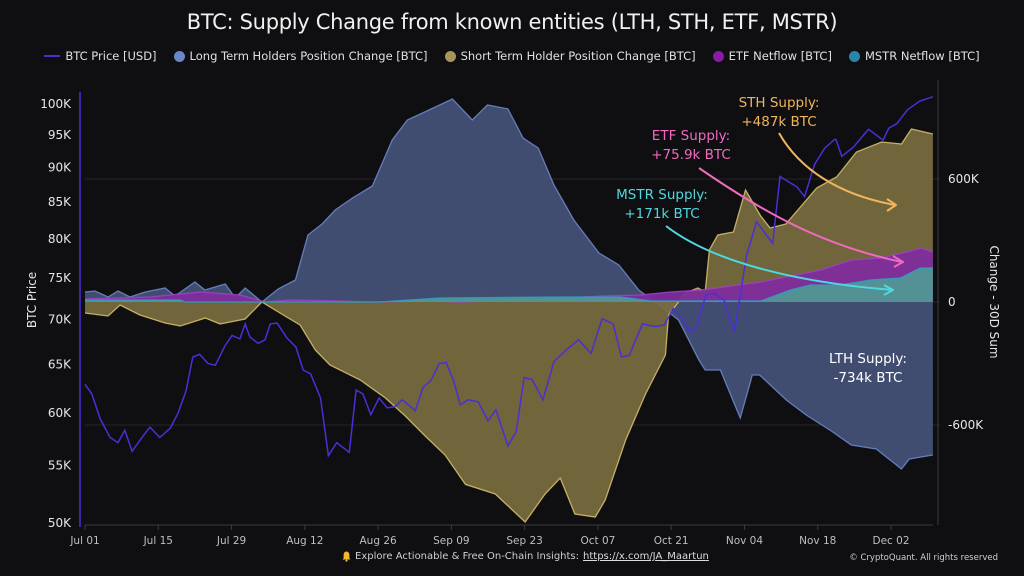 This screenshot has width=1024, height=576. What do you see at coordinates (524, 541) in the screenshot?
I see `x-tick-label: Sep 23` at bounding box center [524, 541].